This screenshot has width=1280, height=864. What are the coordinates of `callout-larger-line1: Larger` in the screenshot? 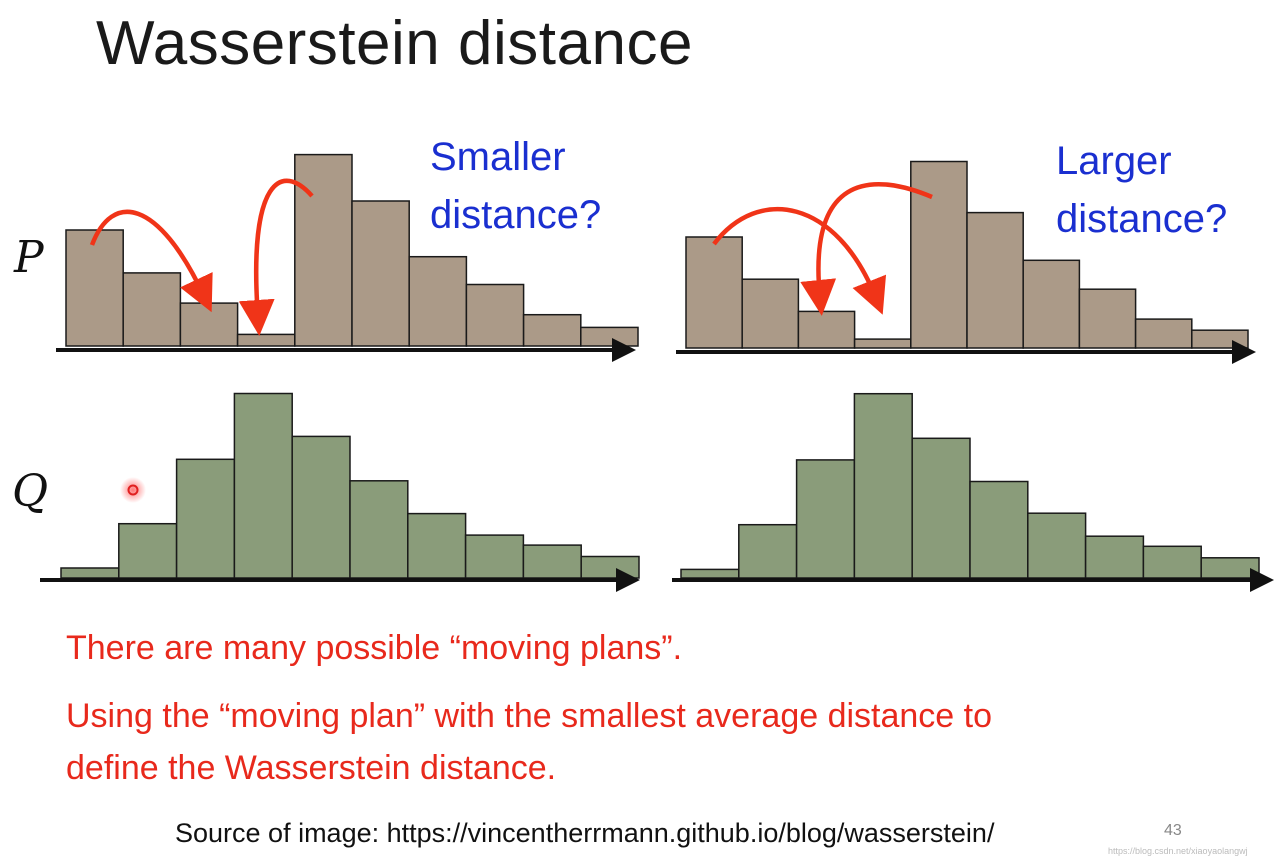 It's located at (1114, 161).